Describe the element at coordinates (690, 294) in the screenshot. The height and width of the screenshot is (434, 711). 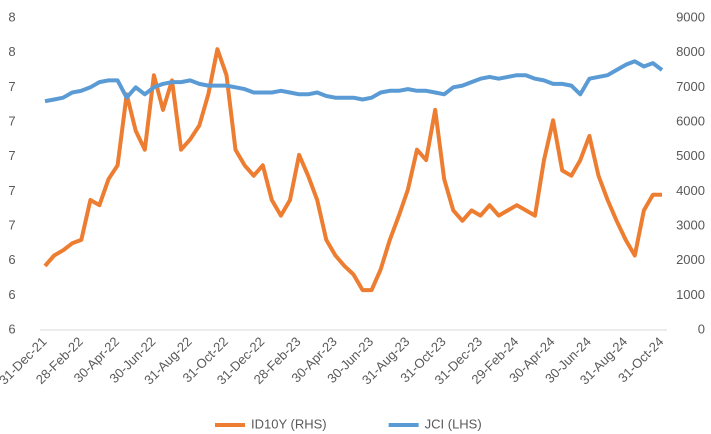
I see `y2-tick-label: 1000` at that location.